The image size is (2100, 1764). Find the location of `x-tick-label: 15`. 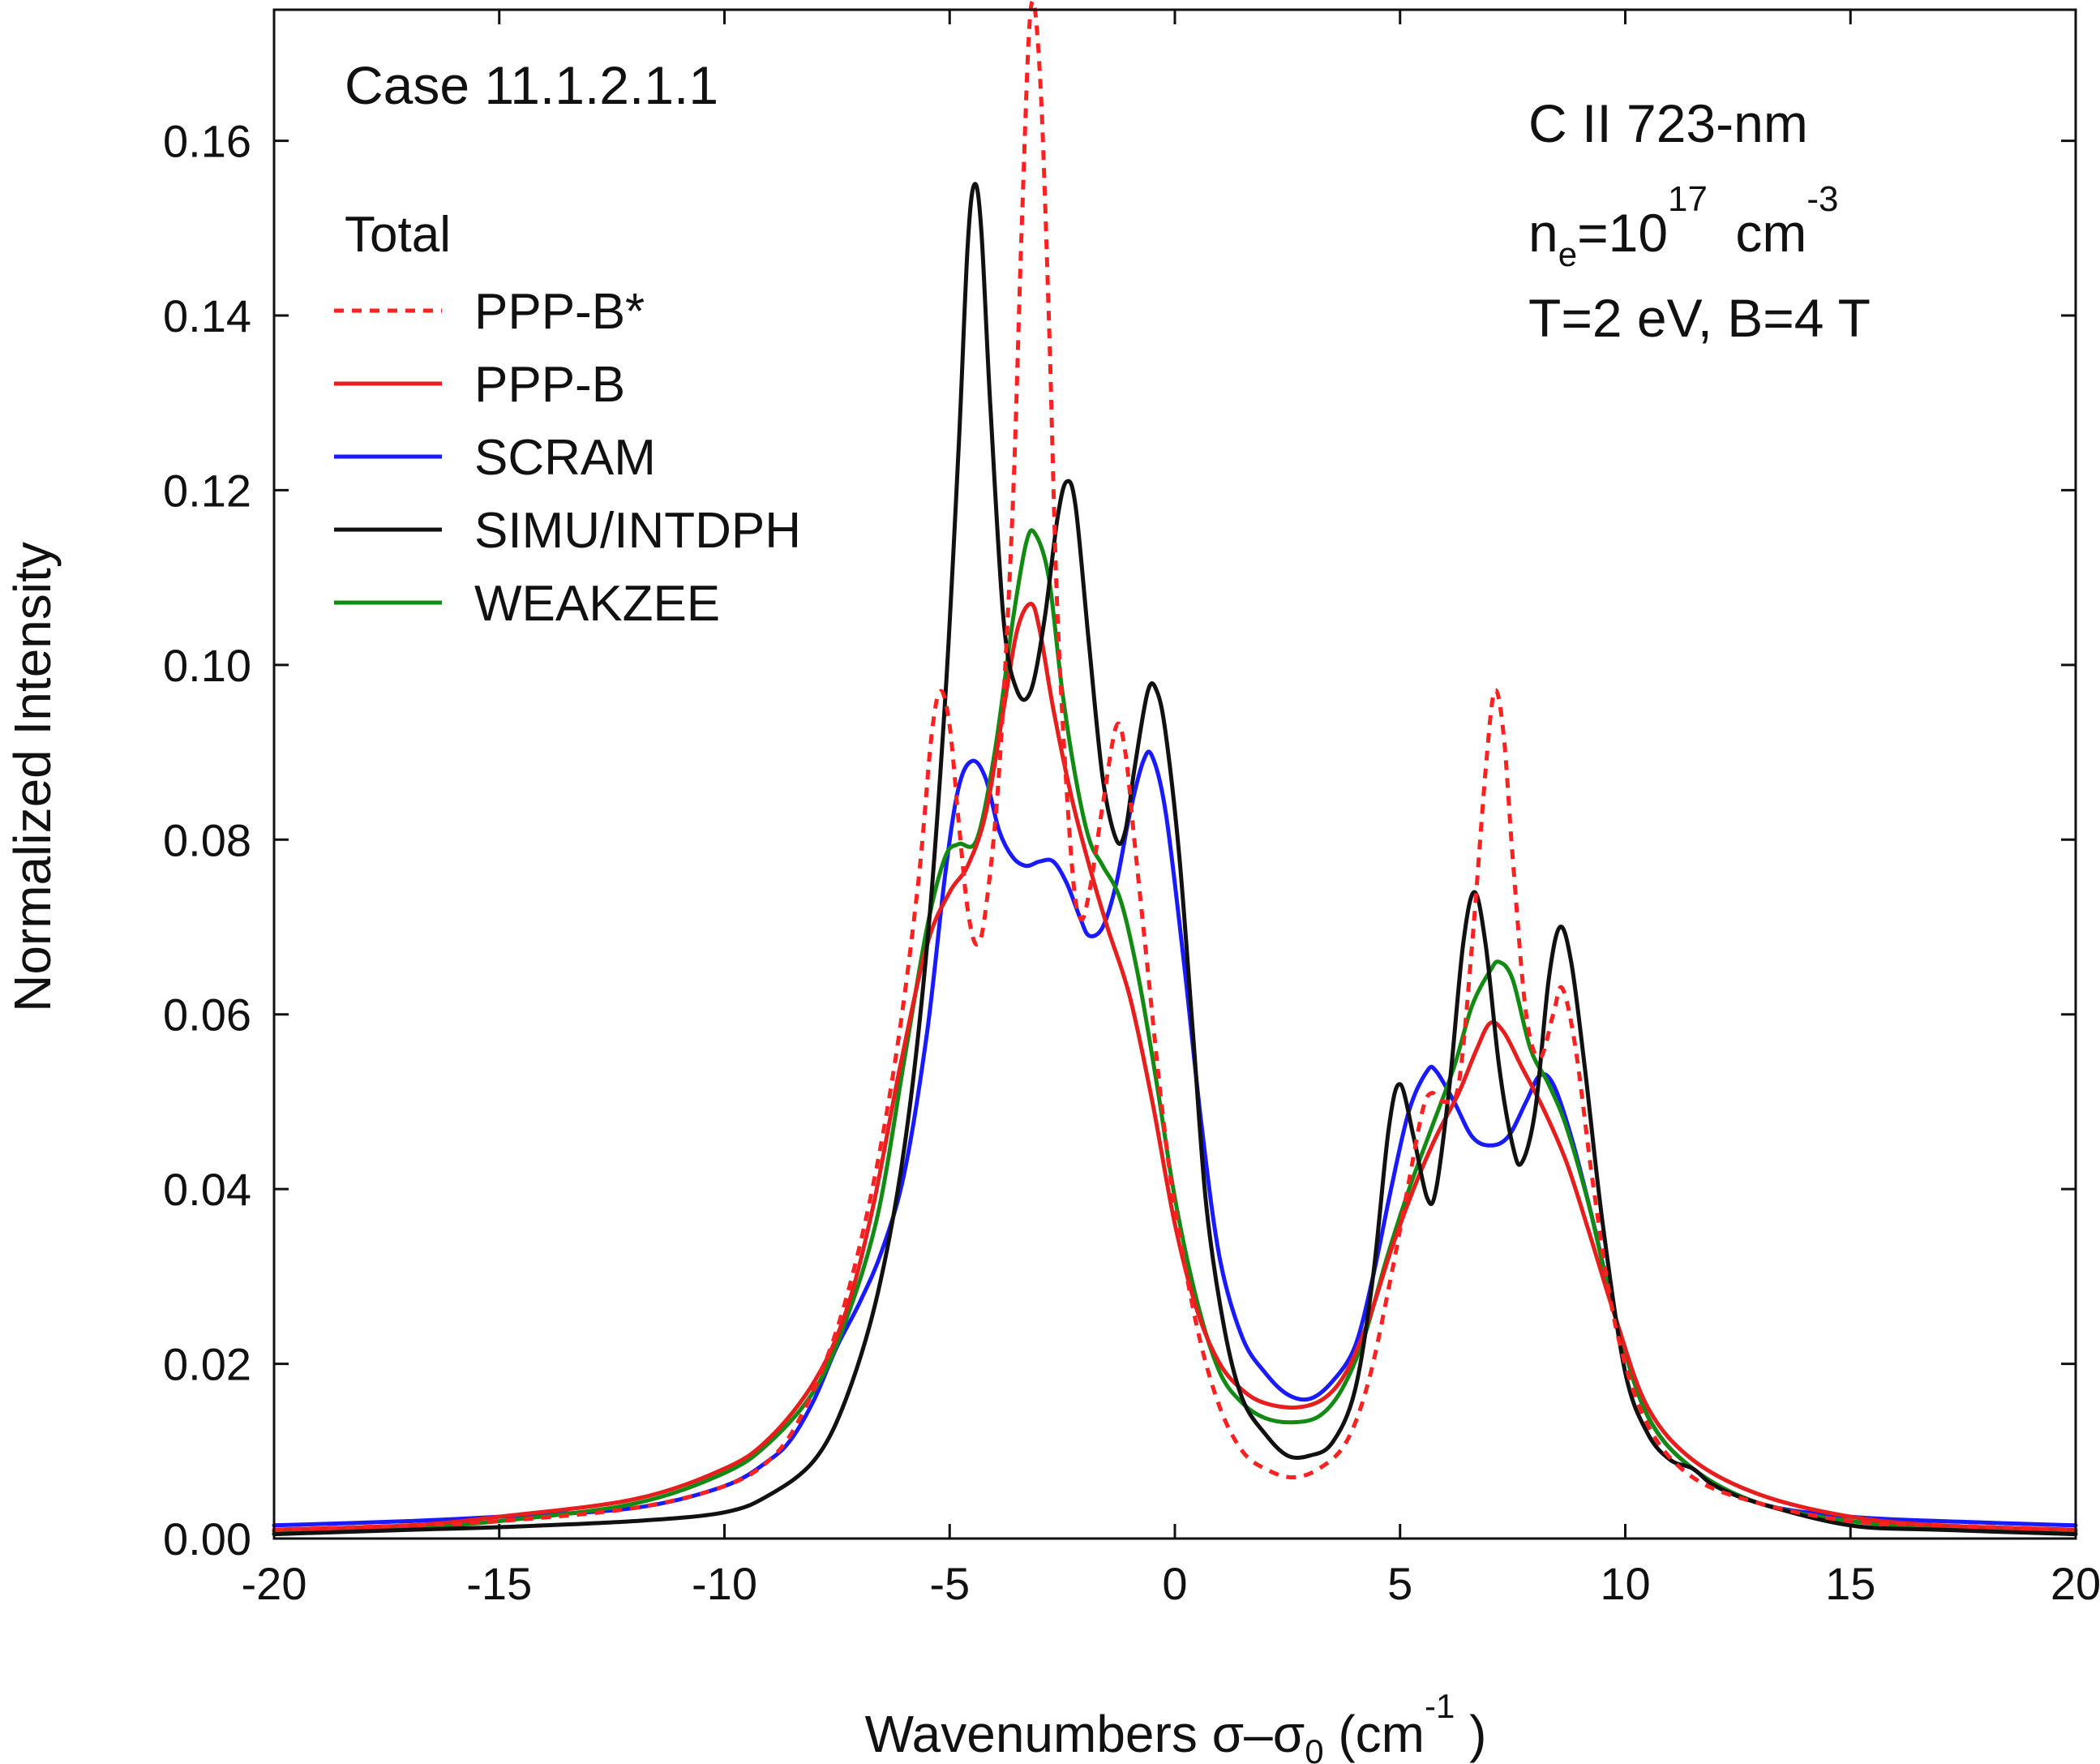

x-tick-label: 15 is located at coordinates (1850, 1583).